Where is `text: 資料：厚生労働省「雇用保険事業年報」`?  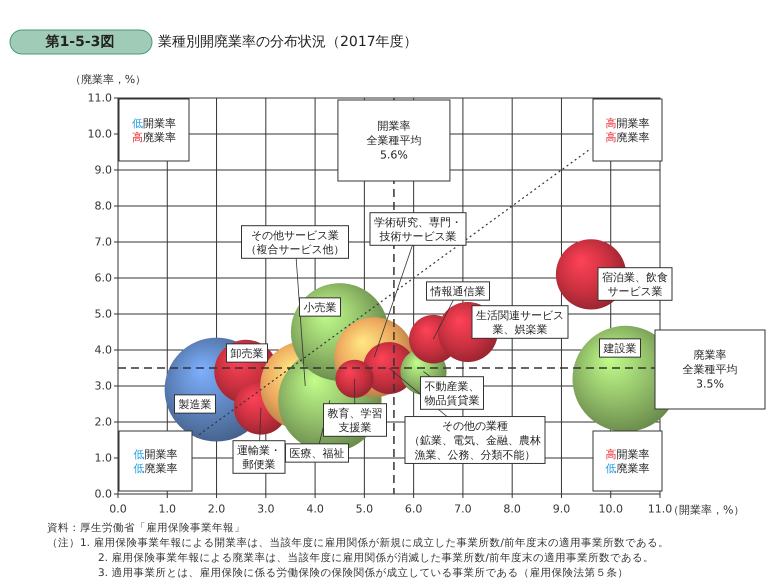 text: 資料：厚生労働省「雇用保険事業年報」 is located at coordinates (146, 527).